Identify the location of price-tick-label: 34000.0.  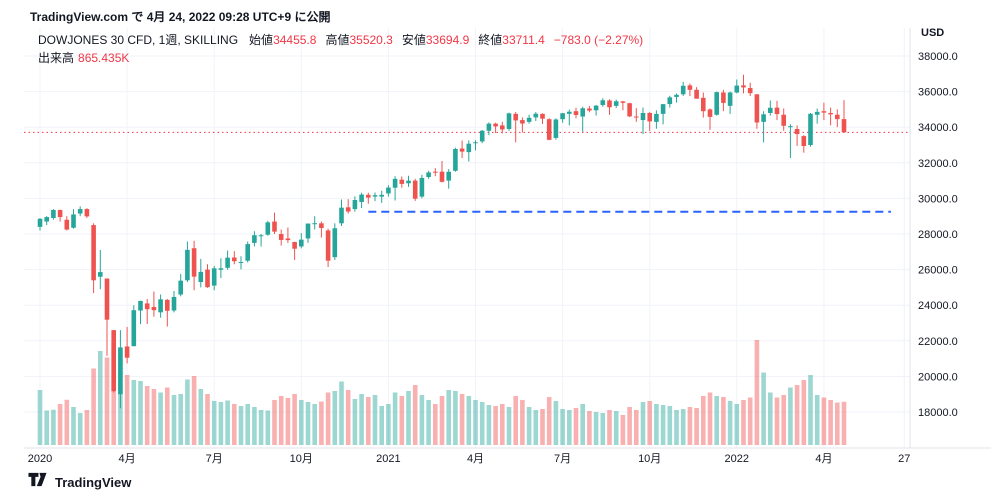
(938, 128).